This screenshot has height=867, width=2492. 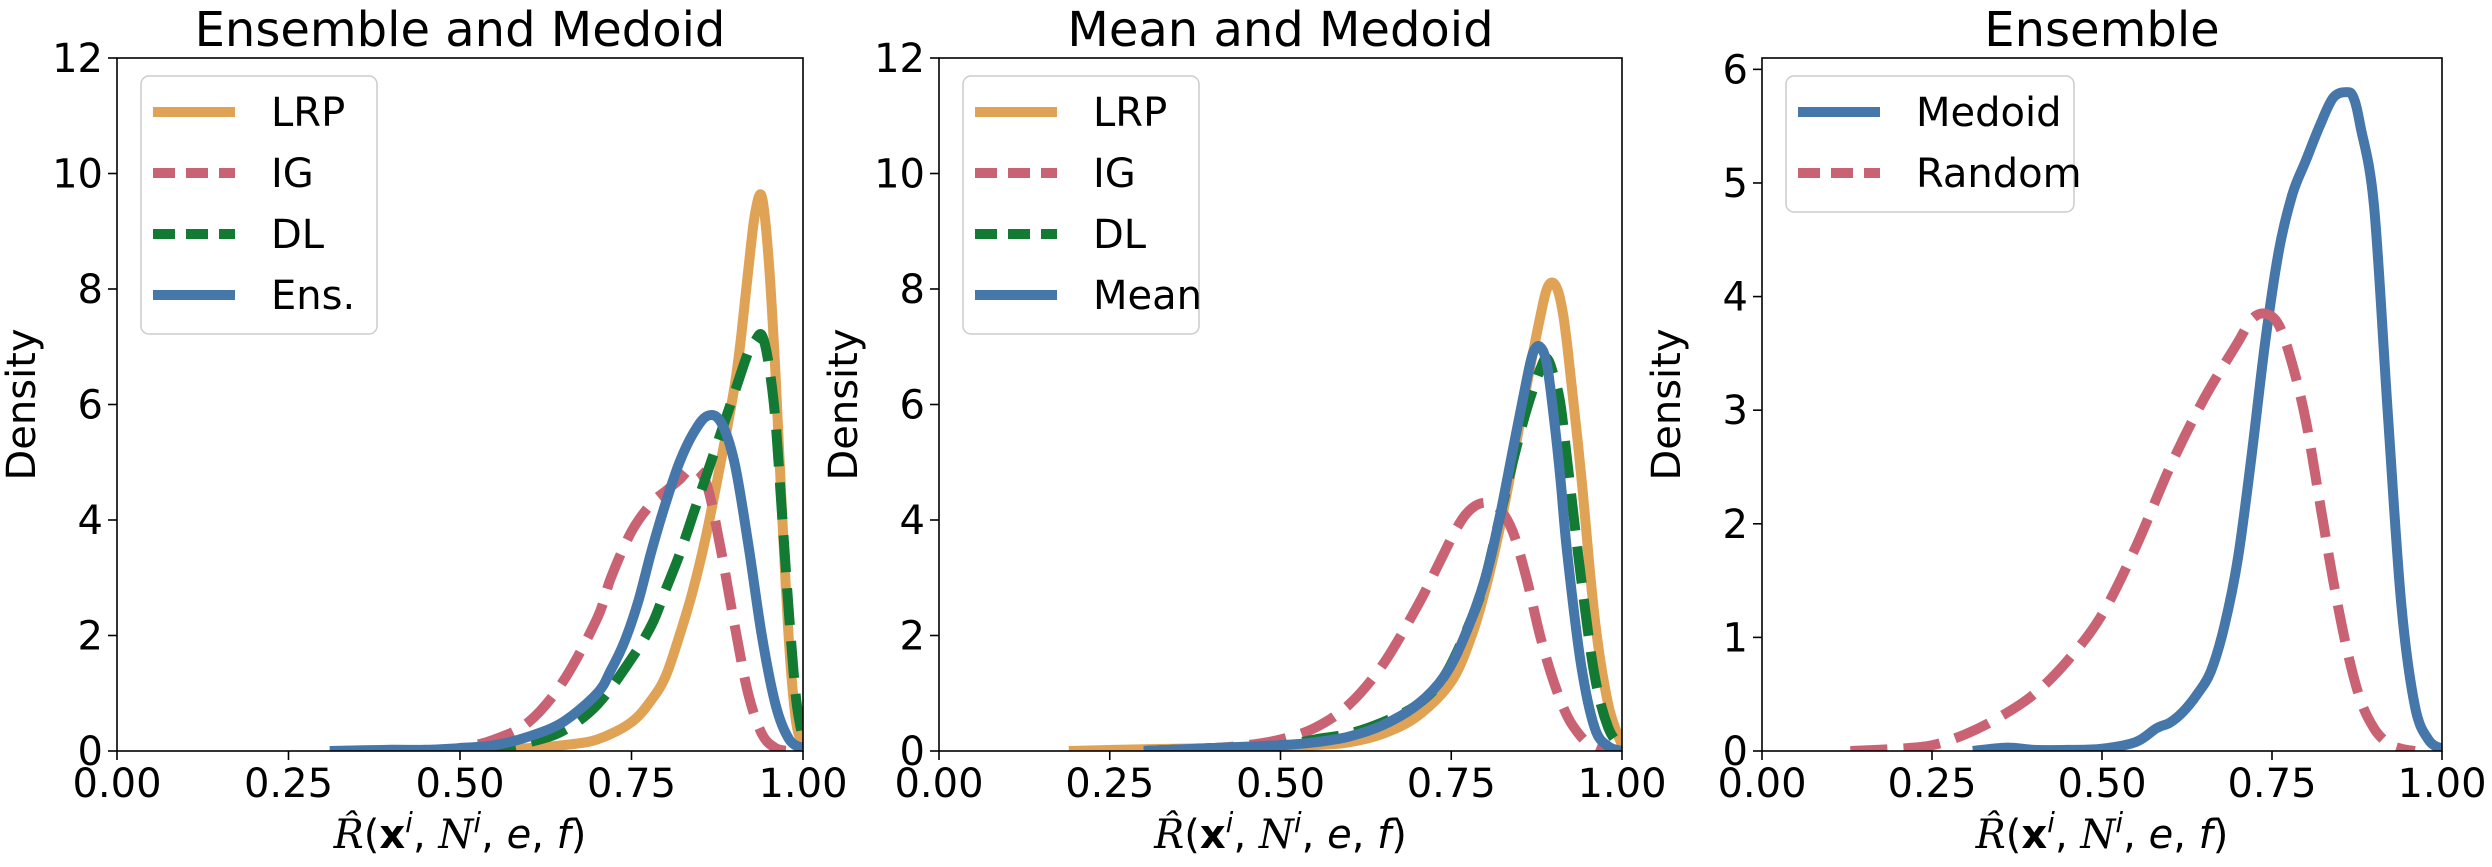 I want to click on legend: Medoid Random, so click(x=1933, y=144).